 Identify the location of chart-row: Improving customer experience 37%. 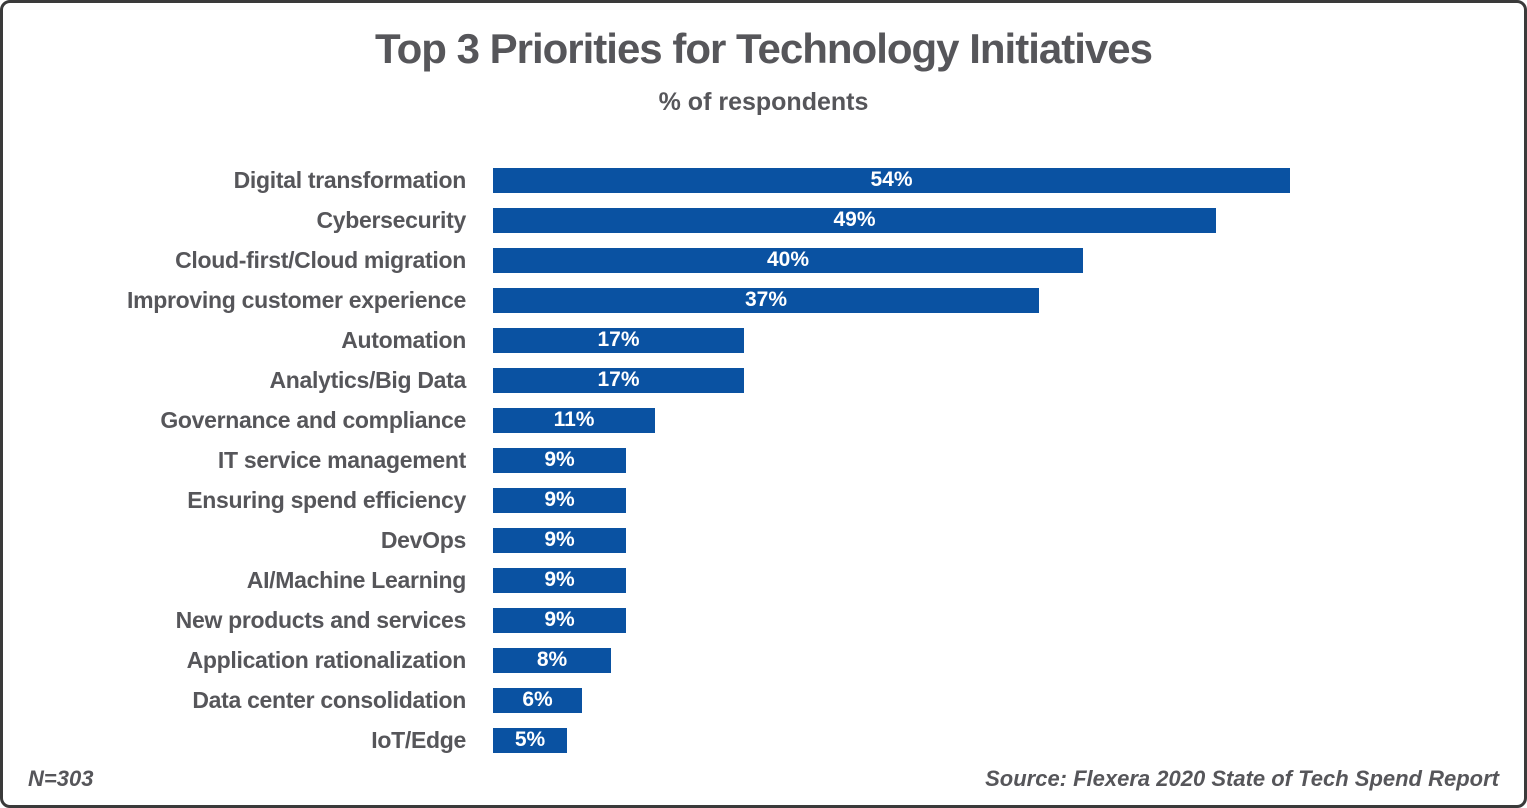
(763, 300).